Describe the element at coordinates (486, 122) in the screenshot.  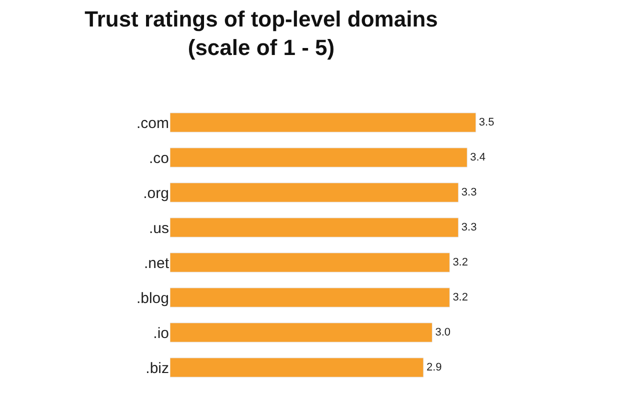
I see `data-label: 3.5` at that location.